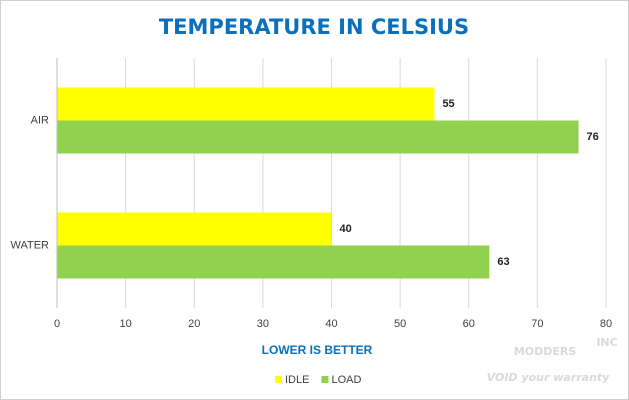 The width and height of the screenshot is (629, 400). What do you see at coordinates (400, 324) in the screenshot?
I see `x-tick-label: 50` at bounding box center [400, 324].